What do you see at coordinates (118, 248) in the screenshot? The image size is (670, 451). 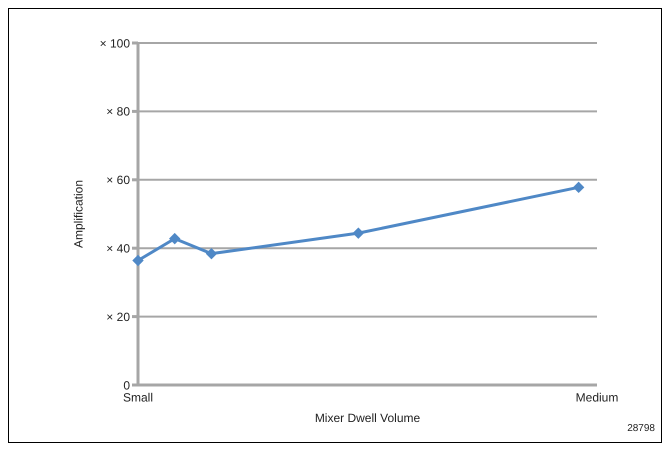 I see `y-tick-label: × 40` at bounding box center [118, 248].